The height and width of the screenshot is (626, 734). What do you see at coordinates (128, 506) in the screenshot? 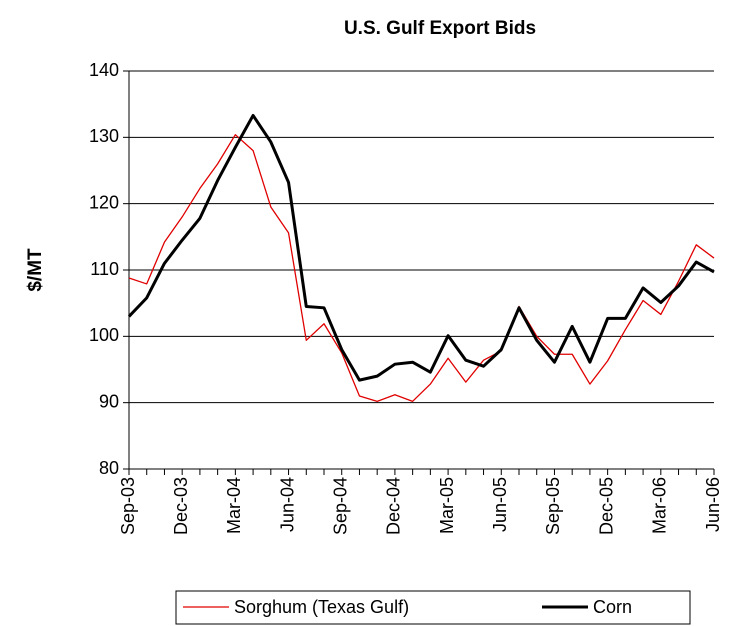
I see `x-tick-label: Sep-03` at bounding box center [128, 506].